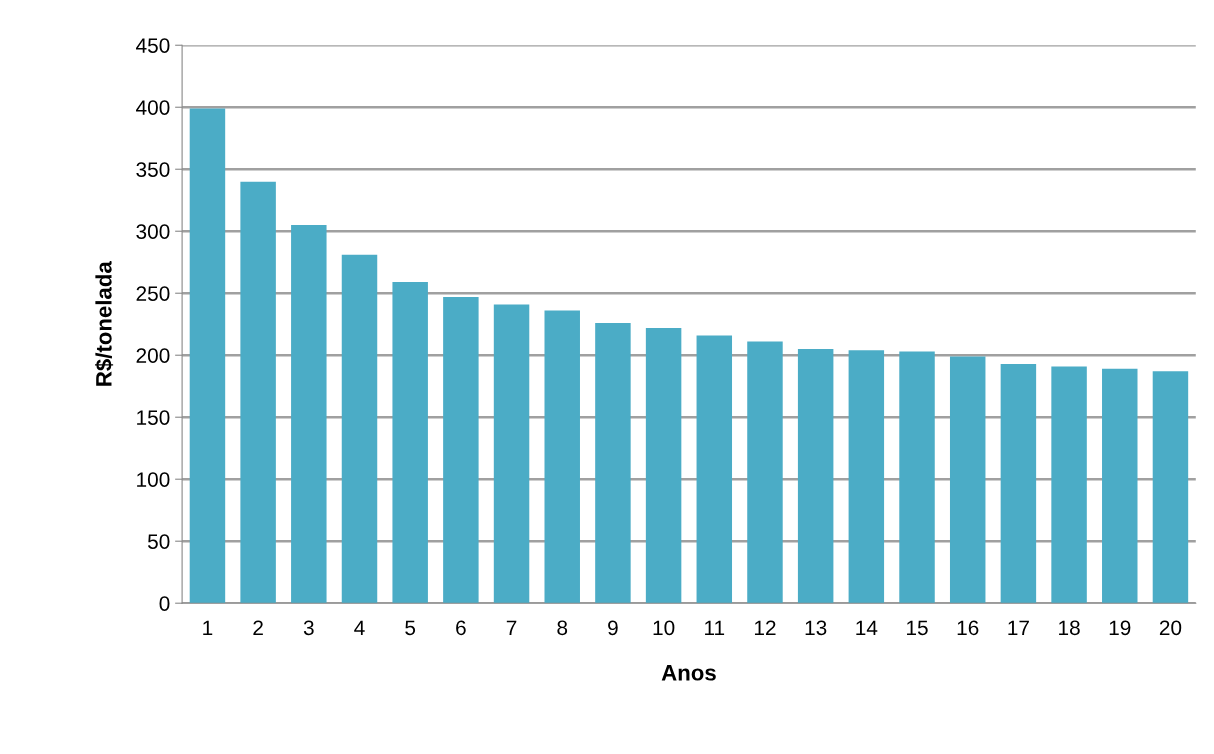 The image size is (1214, 754). What do you see at coordinates (816, 628) in the screenshot?
I see `x-tick-label: 13` at bounding box center [816, 628].